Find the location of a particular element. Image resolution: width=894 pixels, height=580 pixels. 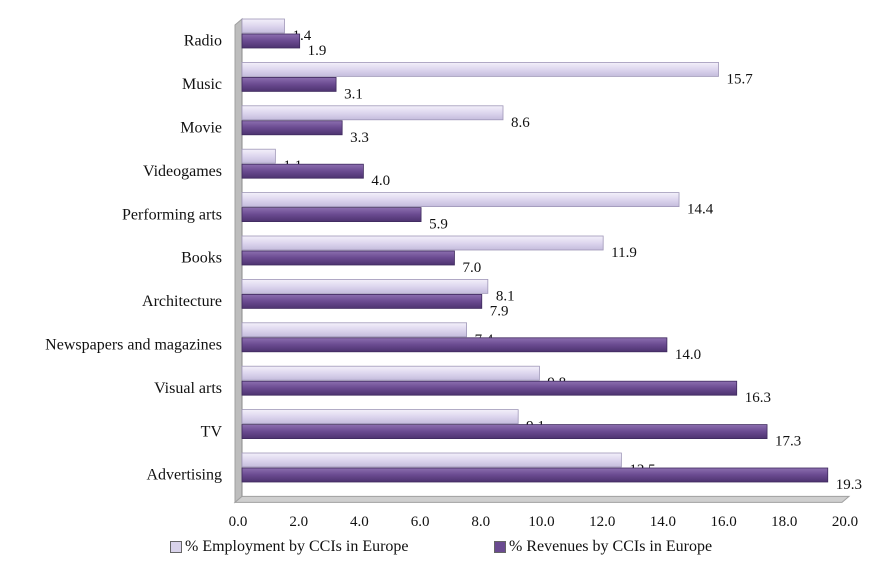

bar-employment-advertising is located at coordinates (431, 460).